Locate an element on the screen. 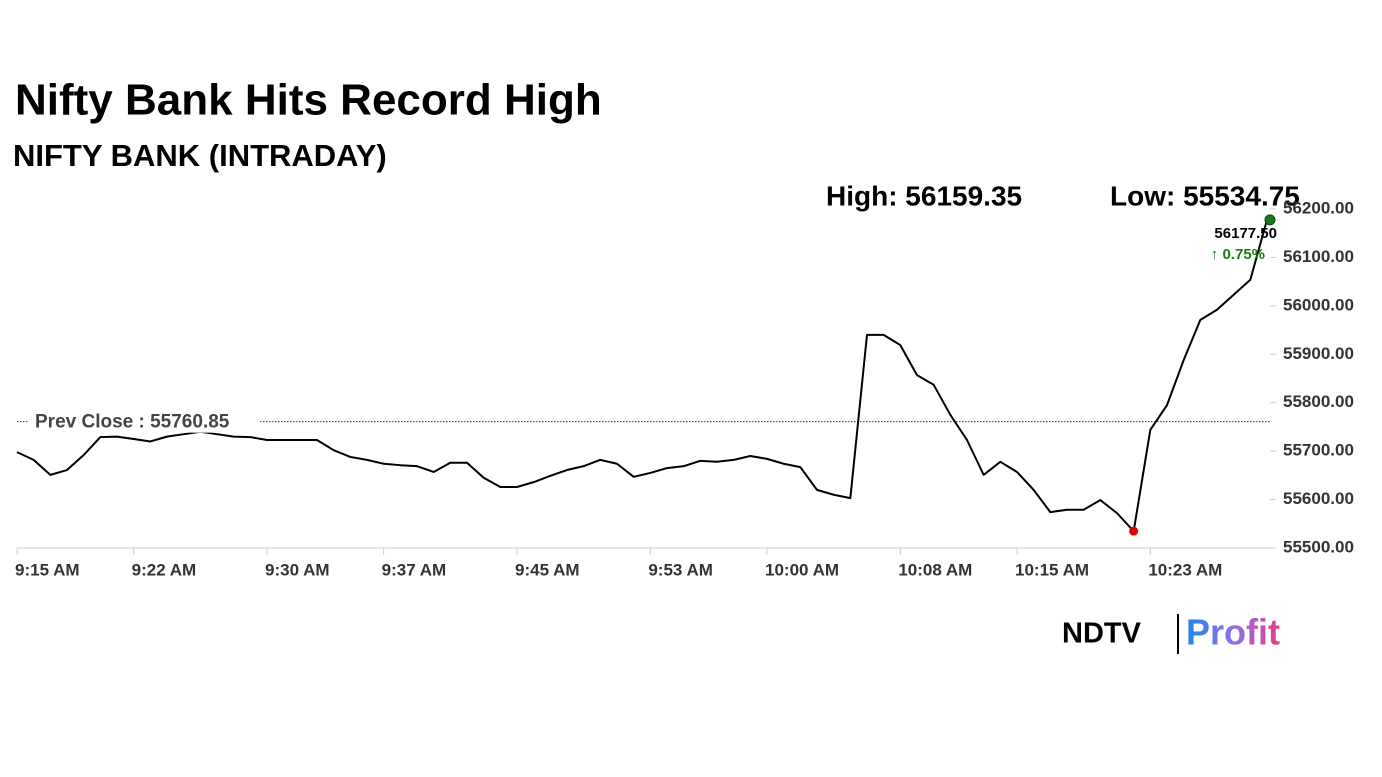  x-tick-label: 9:15 AM is located at coordinates (47, 569).